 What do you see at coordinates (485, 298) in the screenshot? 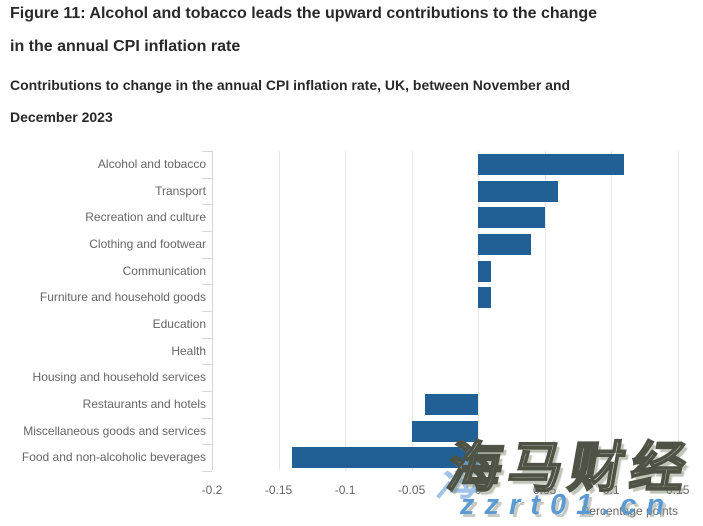
I see `chart-bar-furniture-and-household-goods` at bounding box center [485, 298].